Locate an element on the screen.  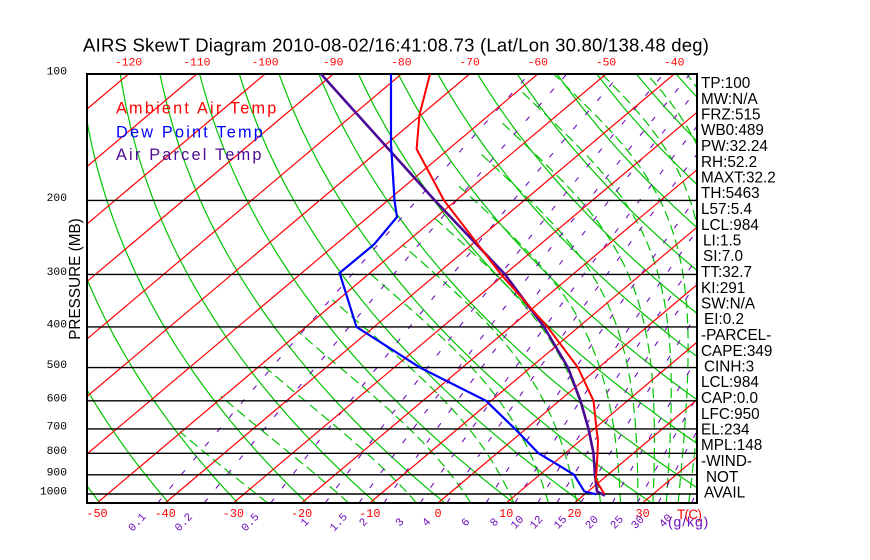
svg-text: 800 is located at coordinates (57, 452).